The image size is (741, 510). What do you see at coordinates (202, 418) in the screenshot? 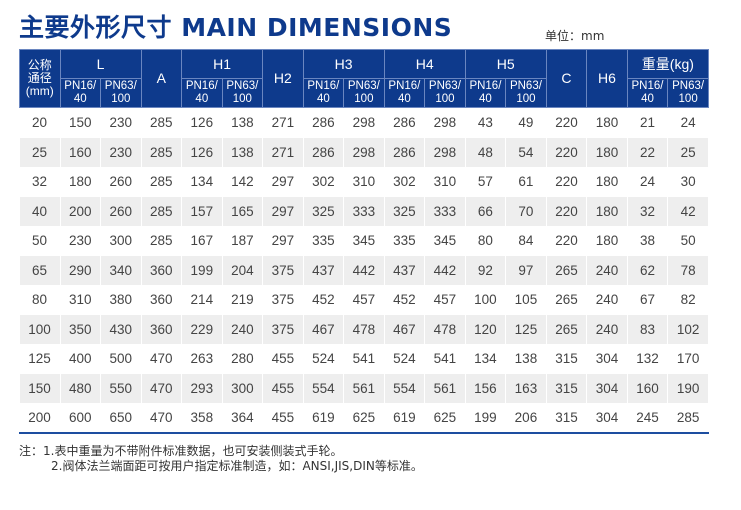
I see `table-cell: 358` at bounding box center [202, 418].